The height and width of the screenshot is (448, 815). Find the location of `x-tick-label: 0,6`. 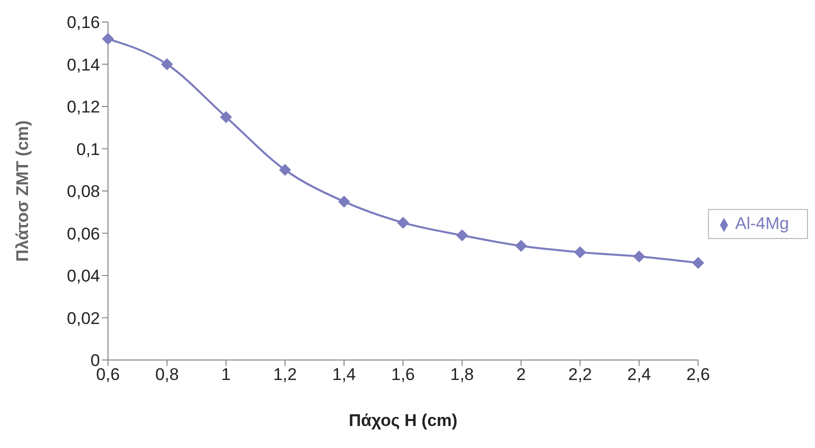

x-tick-label: 0,6 is located at coordinates (108, 374).